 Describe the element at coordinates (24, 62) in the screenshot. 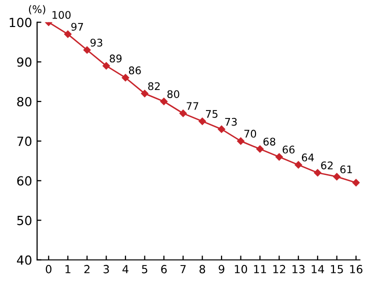

I see `y-tick-label: 90` at that location.